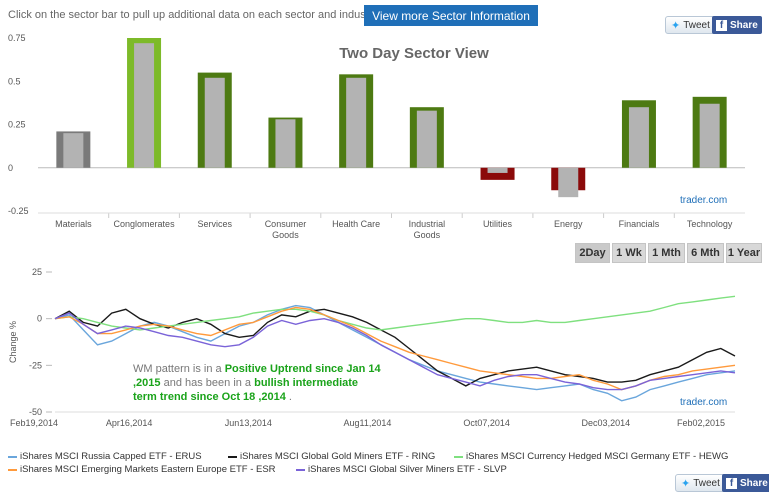 This screenshot has width=769, height=495. Describe the element at coordinates (606, 423) in the screenshot. I see `x-tick-label: Dec03,2014` at that location.